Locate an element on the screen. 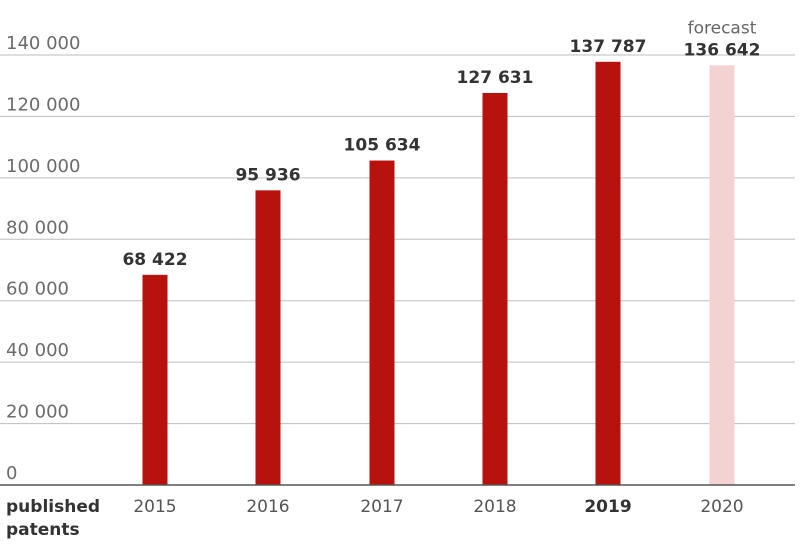 The height and width of the screenshot is (546, 805). x-axis-label-line1: published is located at coordinates (53, 507).